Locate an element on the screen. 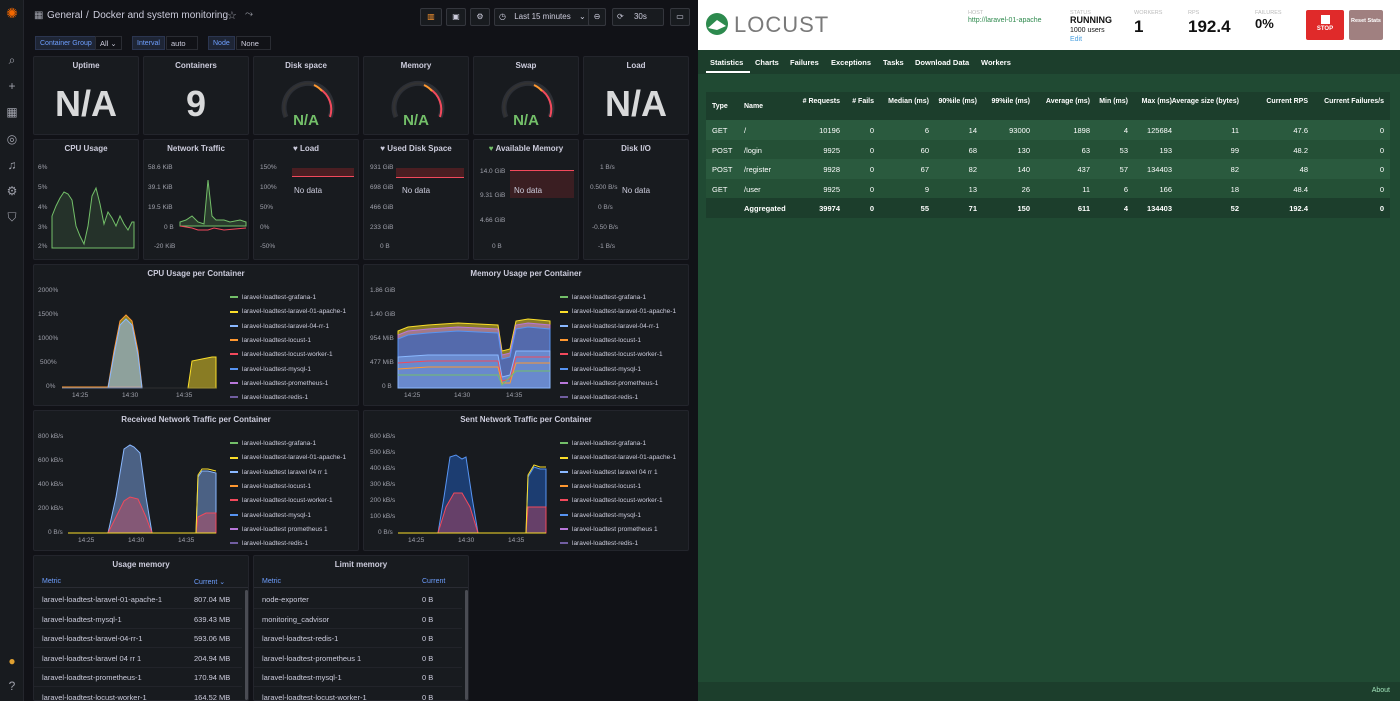  column-header-avg-size: Average size (bytes) is located at coordinates (1205, 101).